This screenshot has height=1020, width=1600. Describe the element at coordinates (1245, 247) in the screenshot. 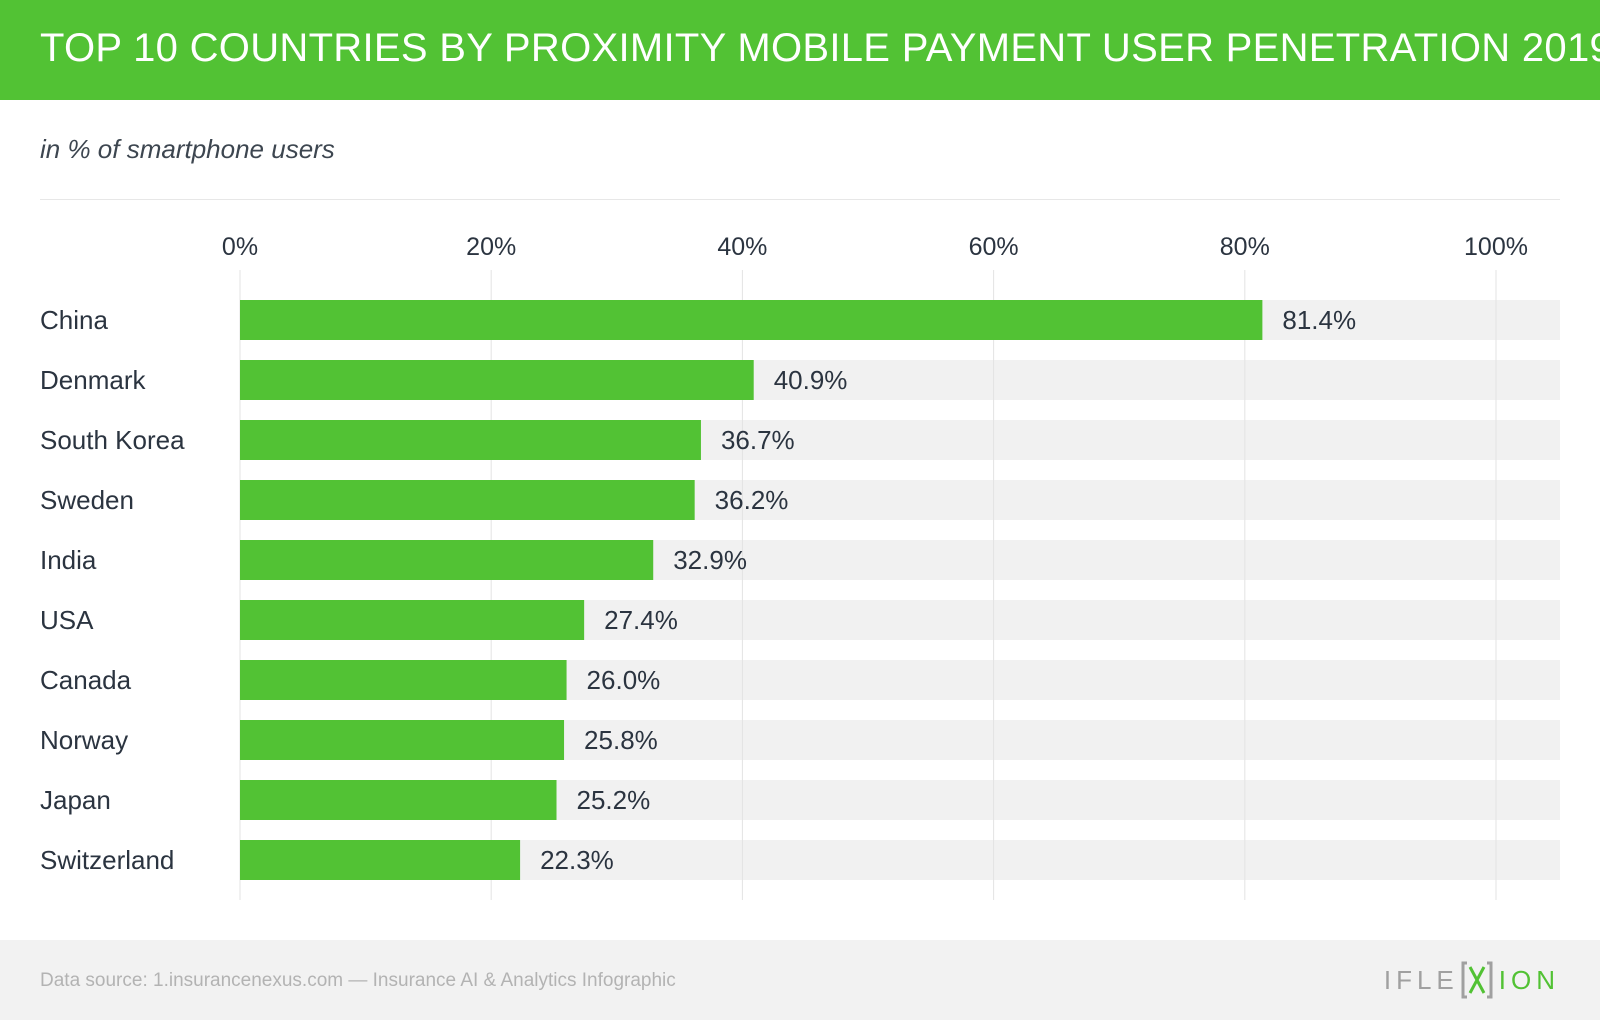

I see `x-tick-label: 80%` at that location.